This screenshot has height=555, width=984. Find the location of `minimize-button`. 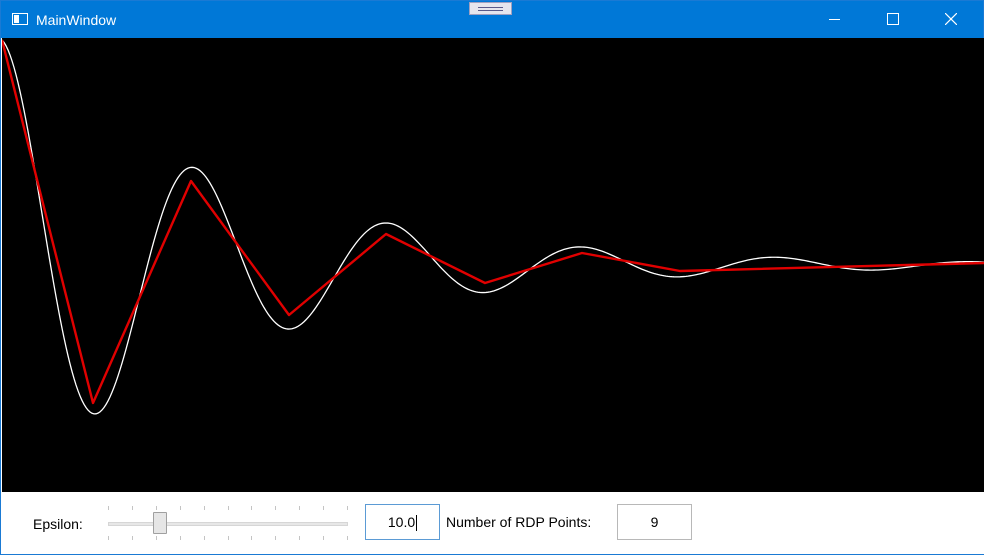

minimize-button is located at coordinates (836, 19).